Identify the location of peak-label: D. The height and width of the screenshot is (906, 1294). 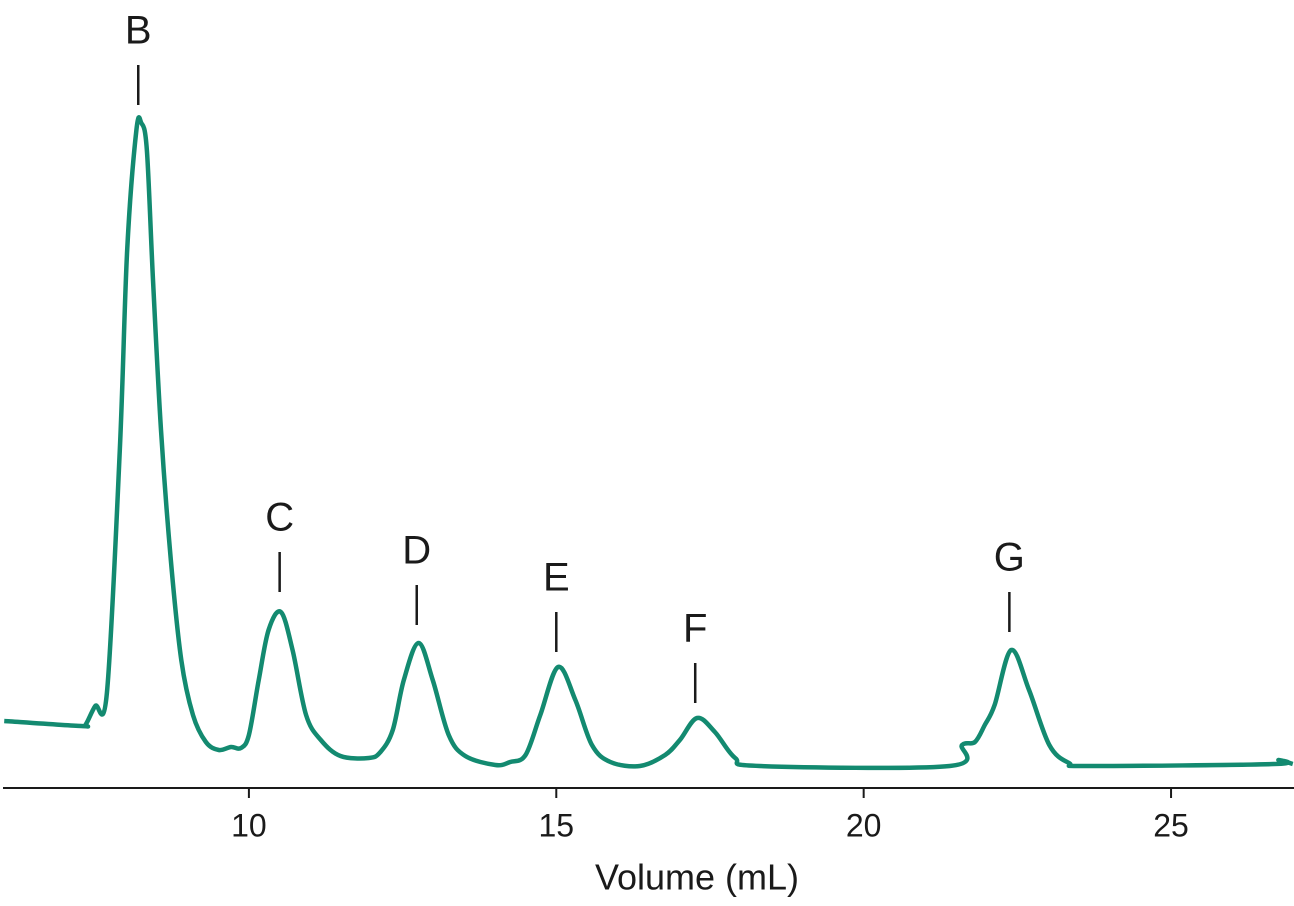
(416, 551).